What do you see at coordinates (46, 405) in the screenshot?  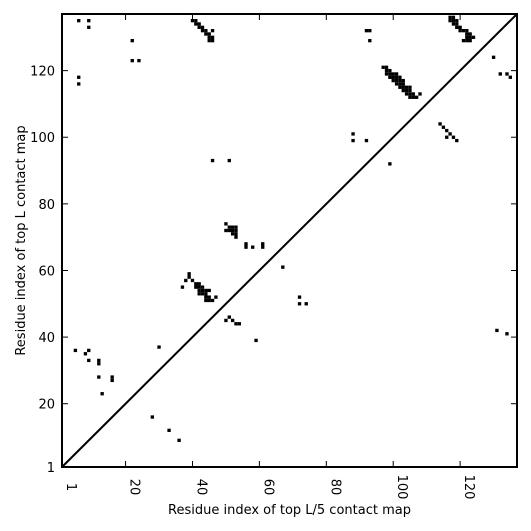 I see `y-tick-label: 20` at bounding box center [46, 405].